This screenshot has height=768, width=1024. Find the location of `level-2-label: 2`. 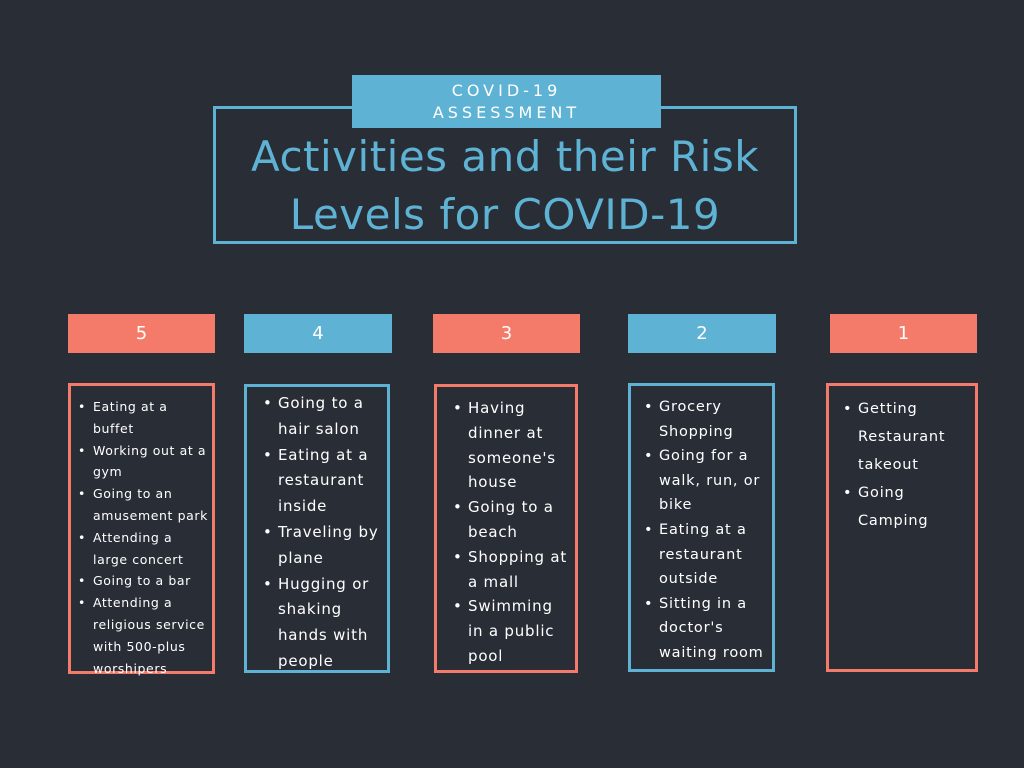

level-2-label: 2 is located at coordinates (702, 333).